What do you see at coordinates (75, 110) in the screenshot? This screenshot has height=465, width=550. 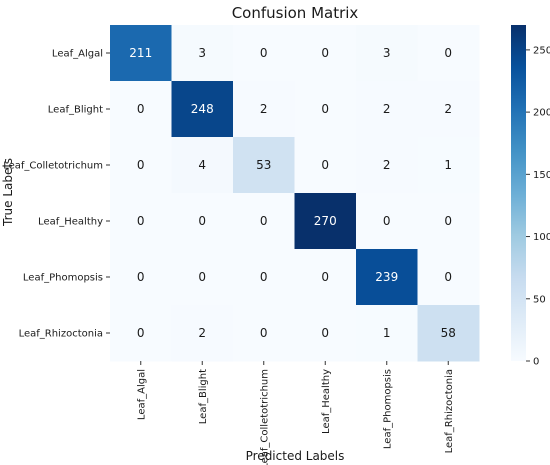 I see `y-tick-label: Leaf_Blight` at bounding box center [75, 110].